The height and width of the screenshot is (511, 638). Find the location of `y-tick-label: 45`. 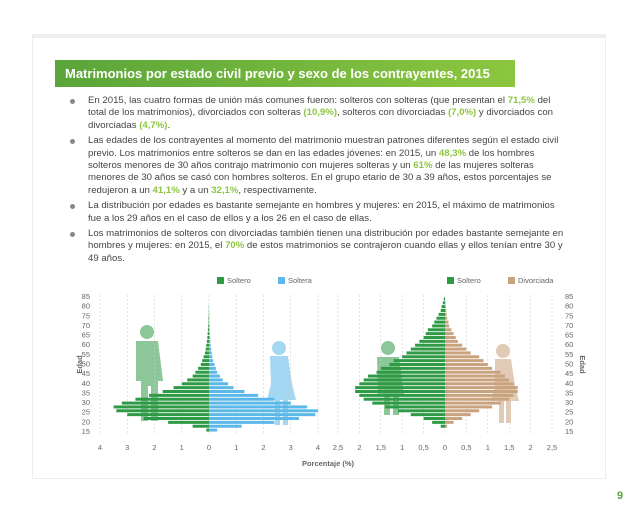

y-tick-label: 45 is located at coordinates (86, 373).